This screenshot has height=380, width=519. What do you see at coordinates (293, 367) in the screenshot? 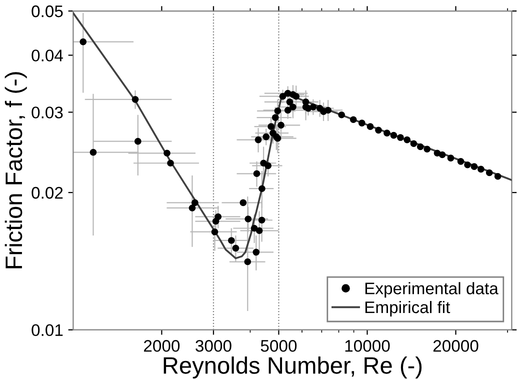
I see `x-axis-title: Reynolds Number, Re (-)` at bounding box center [293, 367].